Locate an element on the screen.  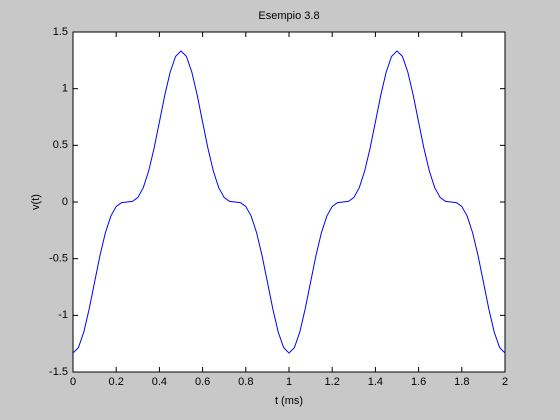
x-tick-label: 1.8 is located at coordinates (461, 382).